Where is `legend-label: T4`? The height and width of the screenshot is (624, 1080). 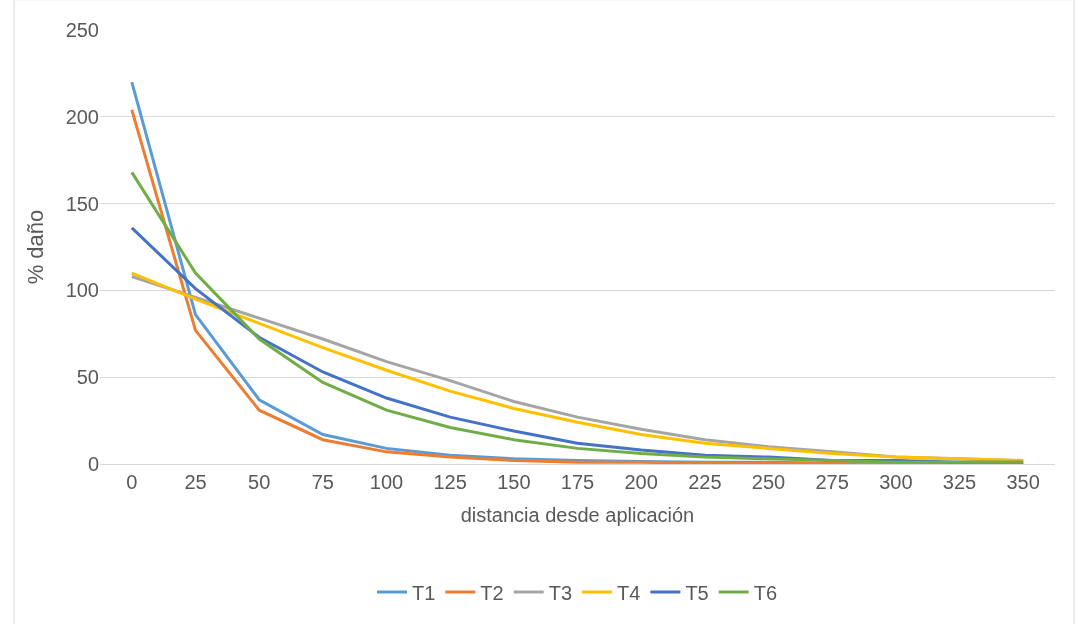
legend-label: T4 is located at coordinates (629, 592).